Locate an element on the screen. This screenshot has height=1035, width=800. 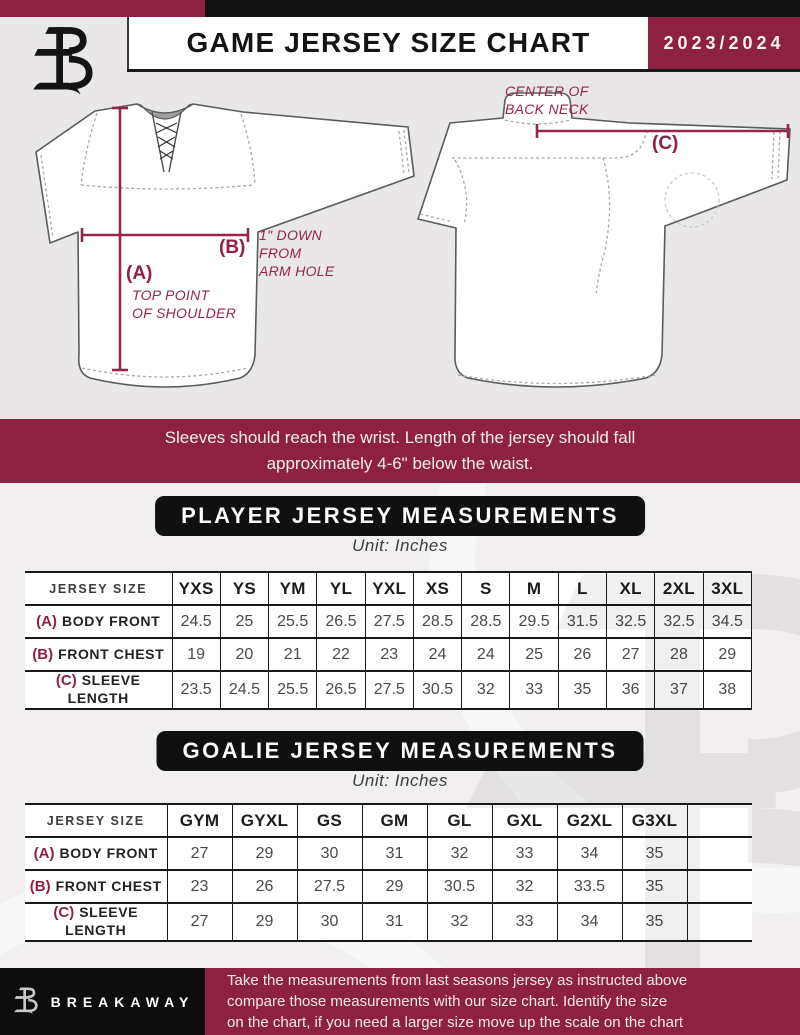
size-col: YS is located at coordinates (244, 588).